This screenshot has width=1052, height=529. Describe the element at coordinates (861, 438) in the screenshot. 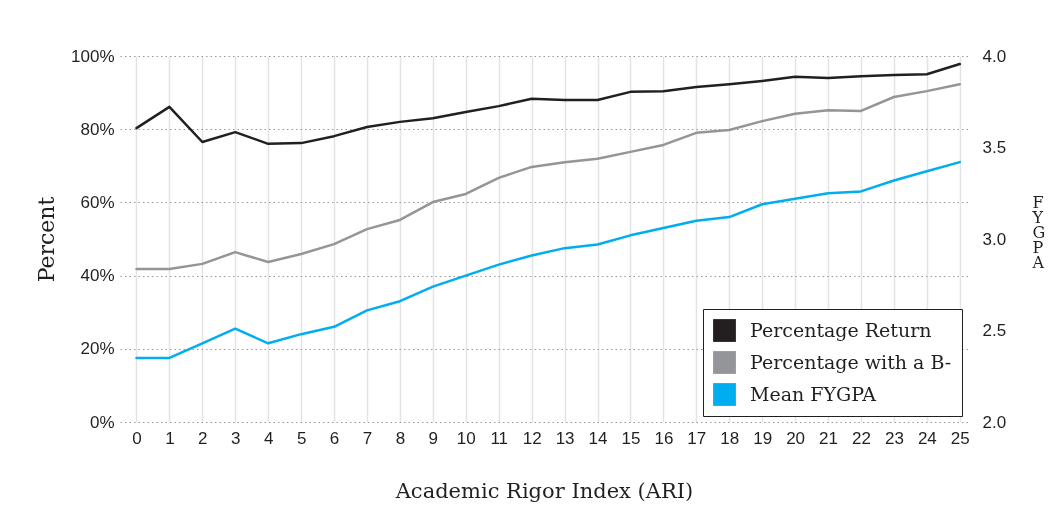

I see `x-tick-label: 22` at that location.